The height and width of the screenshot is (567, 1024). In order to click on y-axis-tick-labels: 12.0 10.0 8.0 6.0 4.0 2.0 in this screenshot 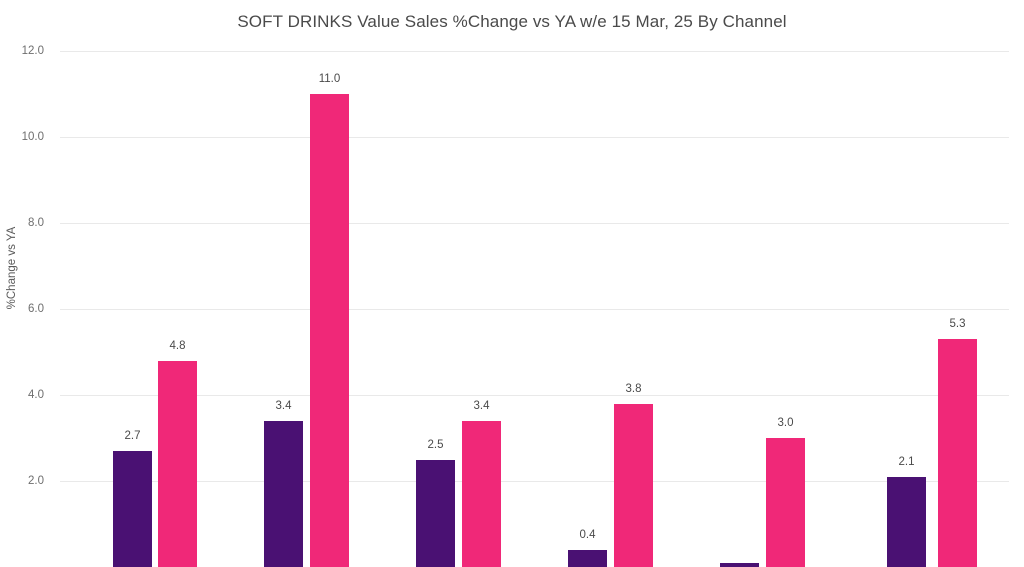, I will do `click(26, 288)`.